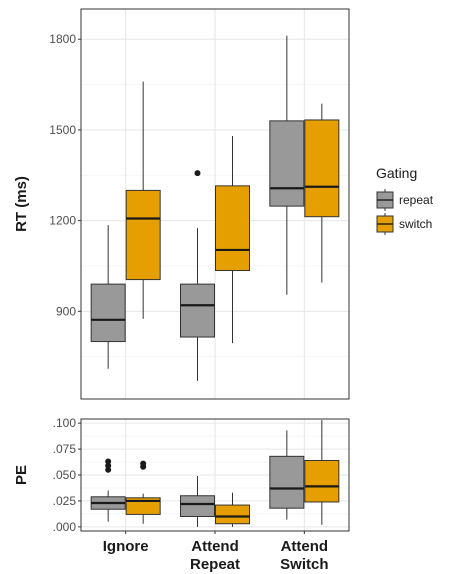 Image resolution: width=454 pixels, height=574 pixels. I want to click on legend-entry-switch: switch, so click(404, 224).